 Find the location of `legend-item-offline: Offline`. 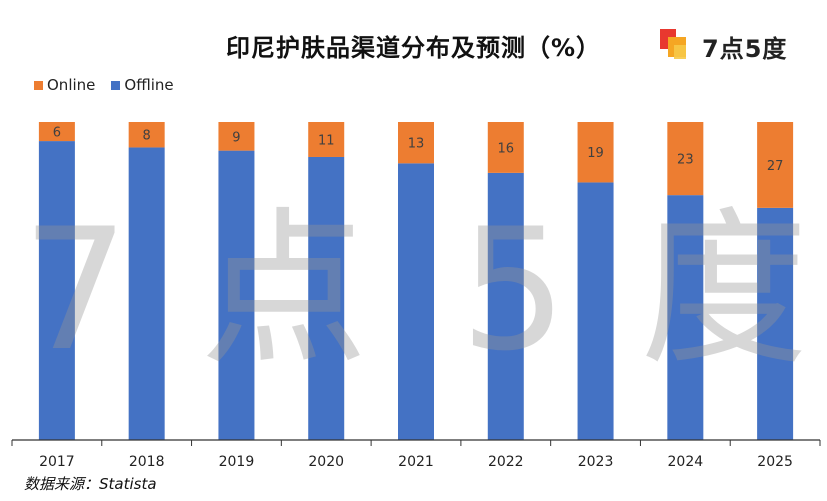

legend-item-offline: Offline is located at coordinates (142, 85).